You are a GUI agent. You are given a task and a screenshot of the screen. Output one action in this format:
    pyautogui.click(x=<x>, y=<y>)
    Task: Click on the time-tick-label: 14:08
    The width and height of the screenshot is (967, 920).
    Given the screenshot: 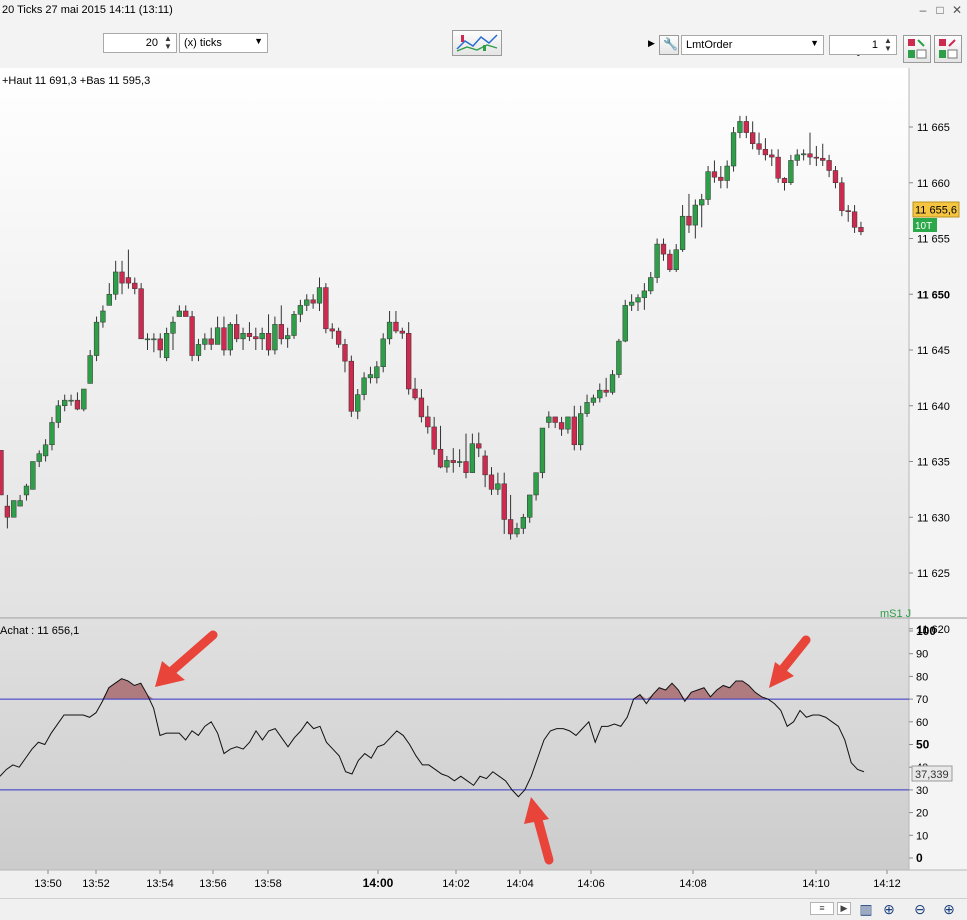 What is the action you would take?
    pyautogui.click(x=693, y=884)
    